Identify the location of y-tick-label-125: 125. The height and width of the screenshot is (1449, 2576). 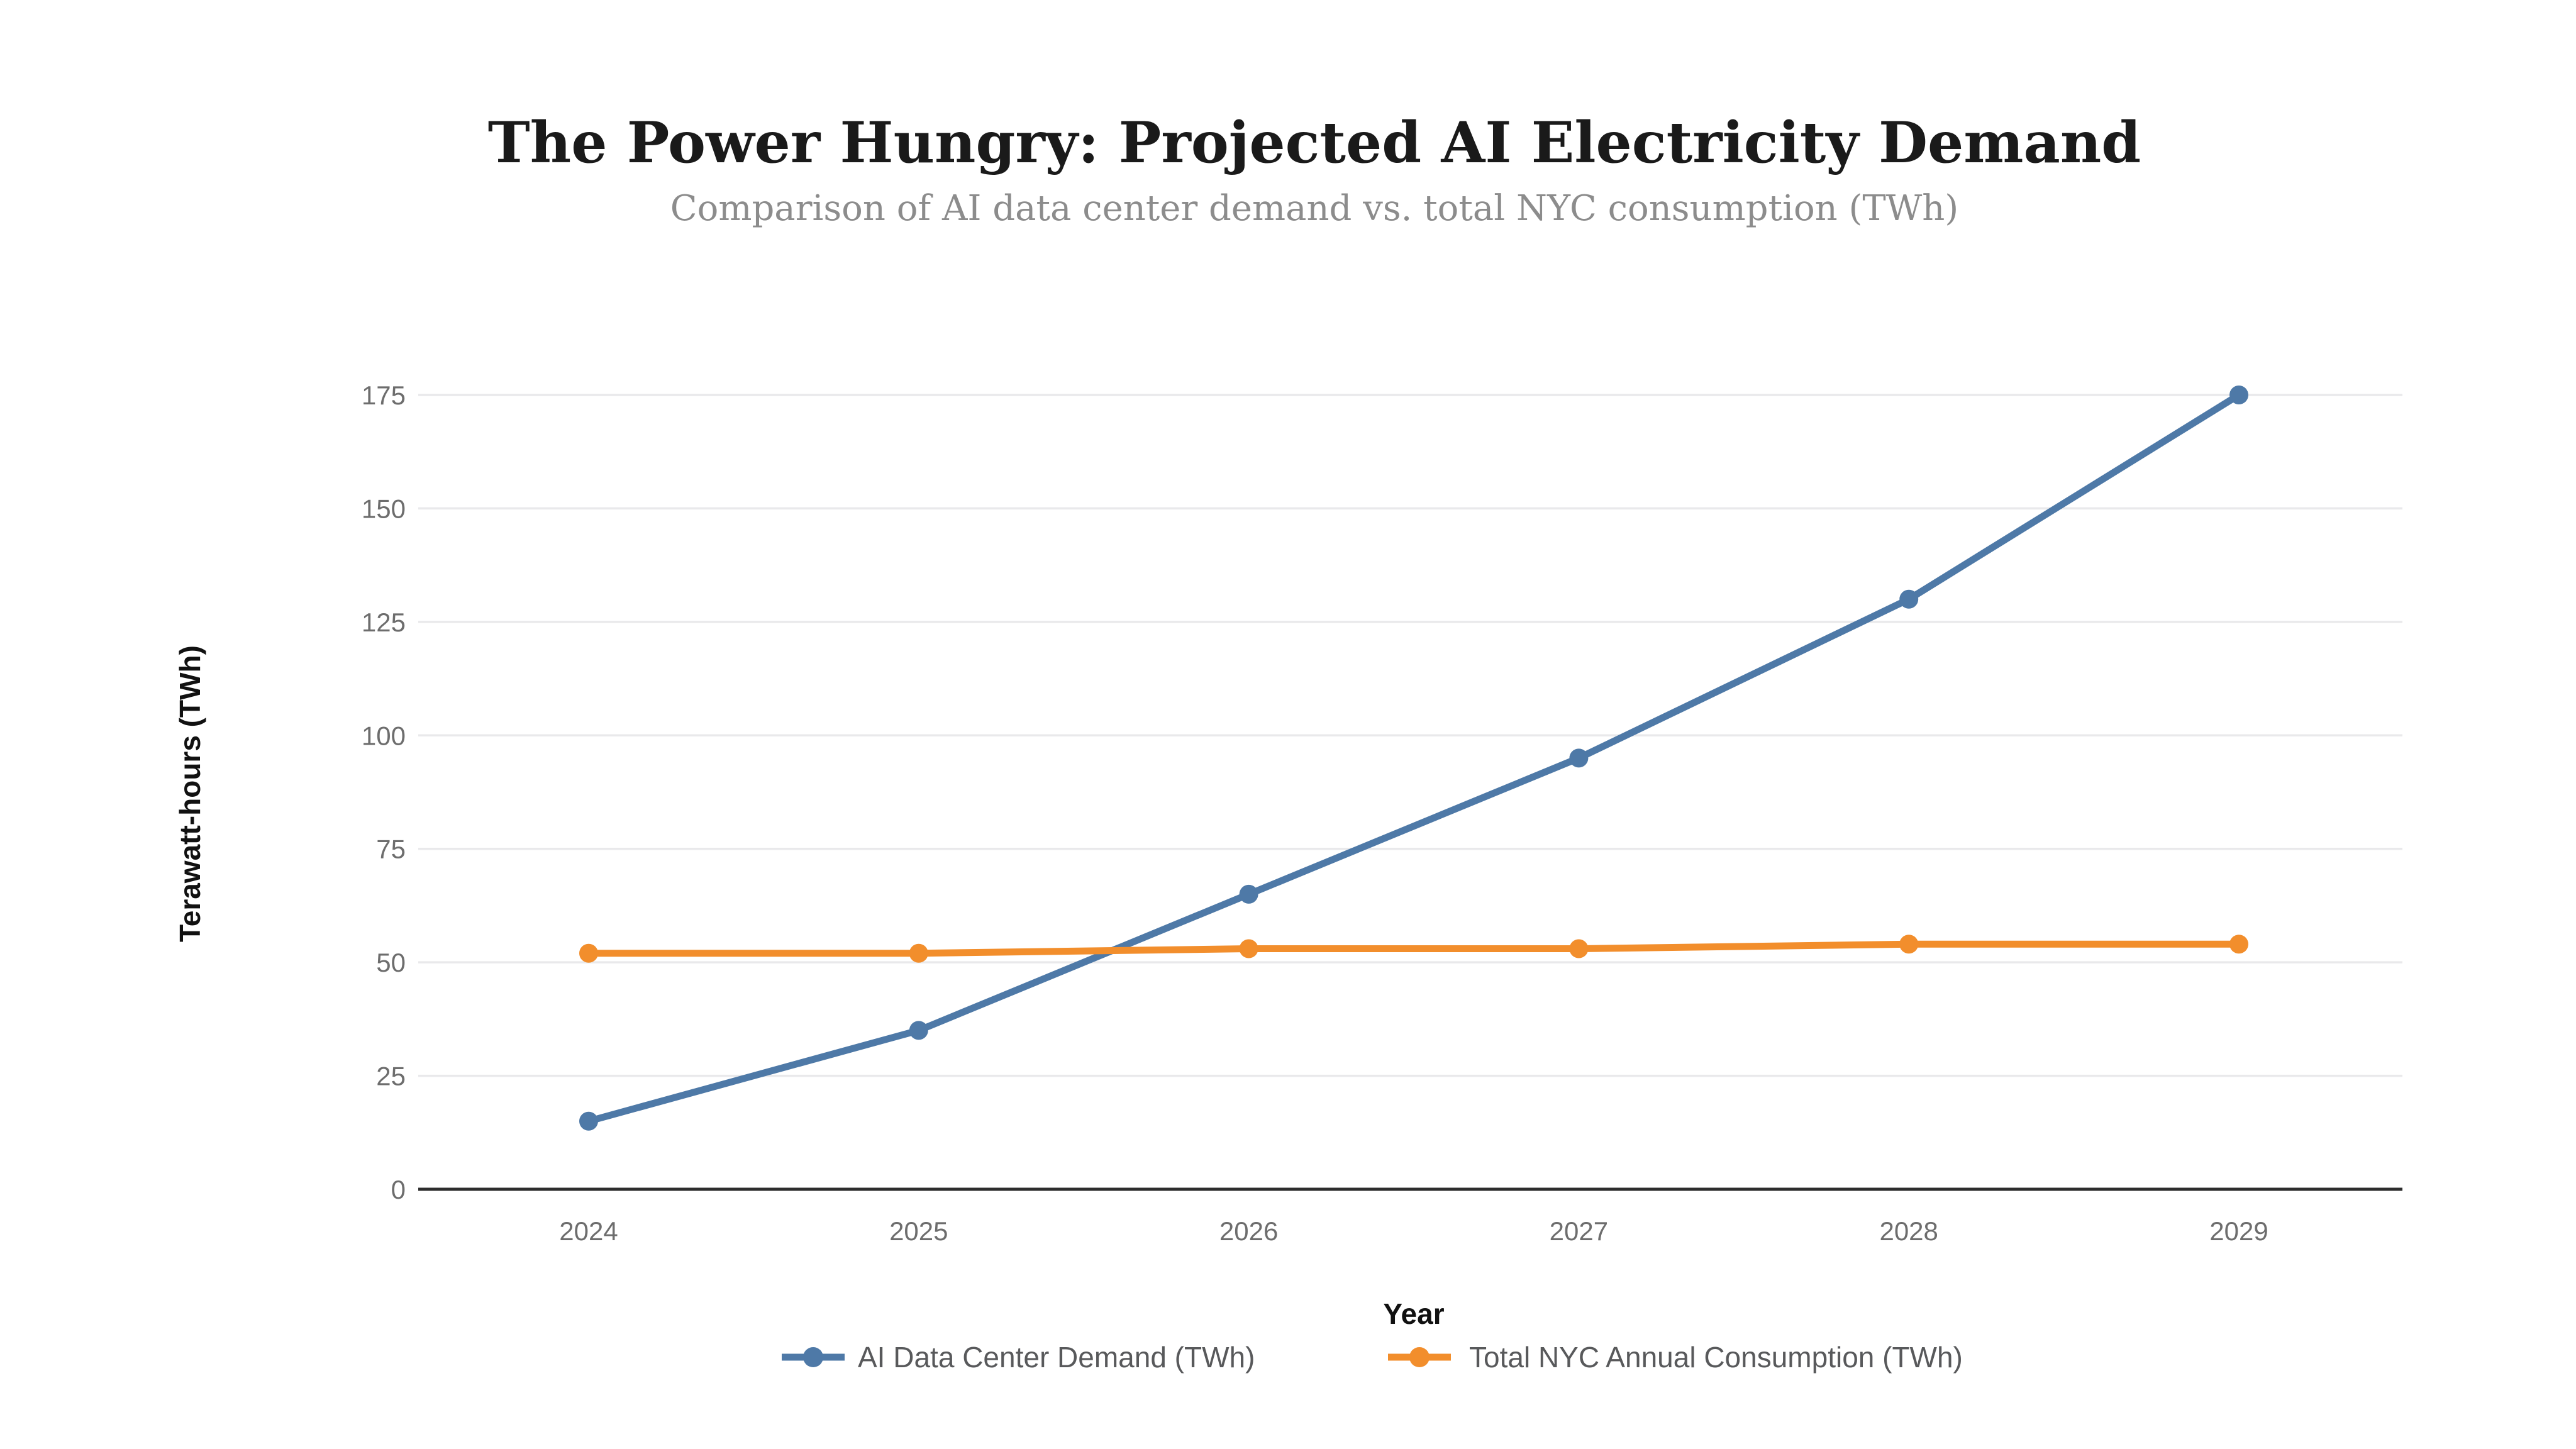
(384, 622).